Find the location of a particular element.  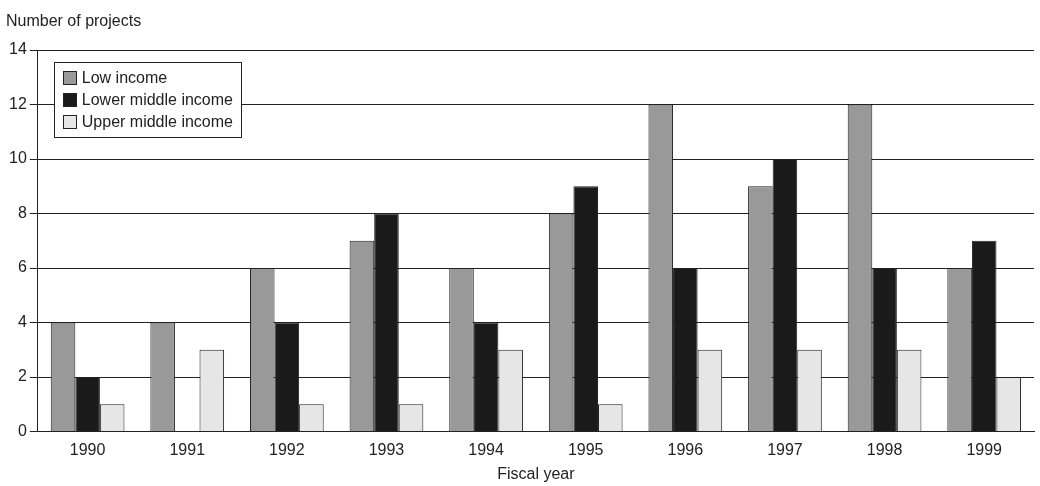

y-tick-label: 0 is located at coordinates (22, 431).